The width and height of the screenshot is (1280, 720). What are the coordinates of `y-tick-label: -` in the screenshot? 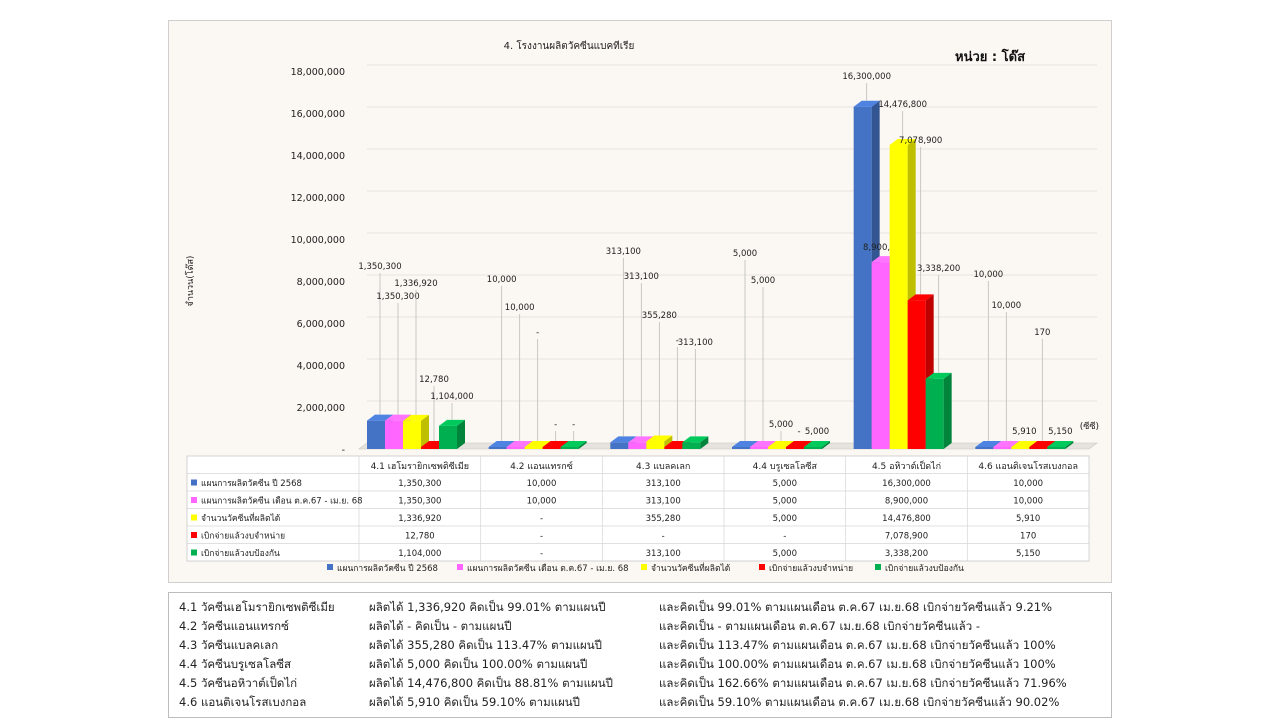 It's located at (343, 450).